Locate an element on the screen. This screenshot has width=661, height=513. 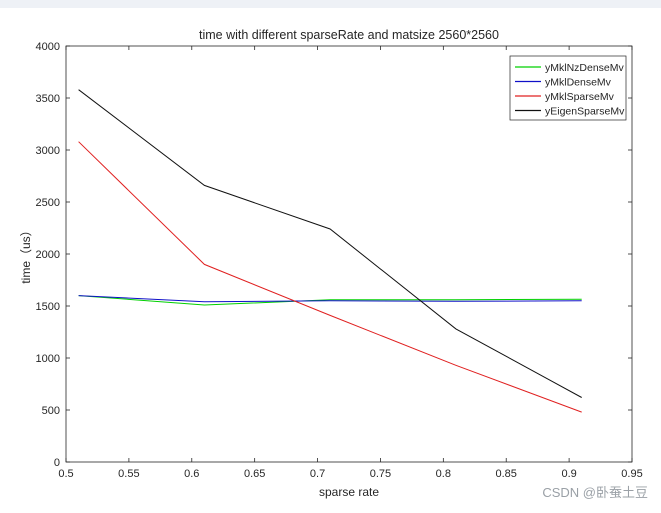
x-axis-label: sparse rate is located at coordinates (349, 492).